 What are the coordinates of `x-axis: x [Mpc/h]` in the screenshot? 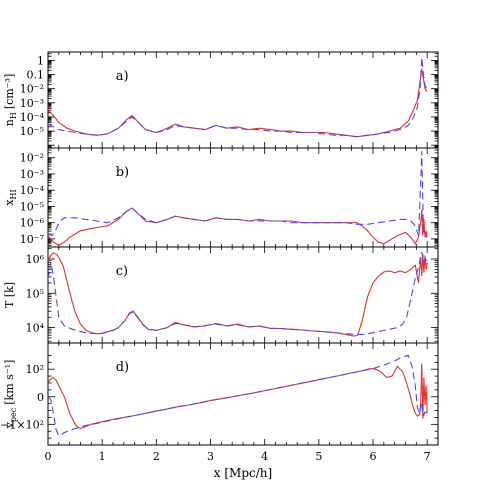 It's located at (243, 473).